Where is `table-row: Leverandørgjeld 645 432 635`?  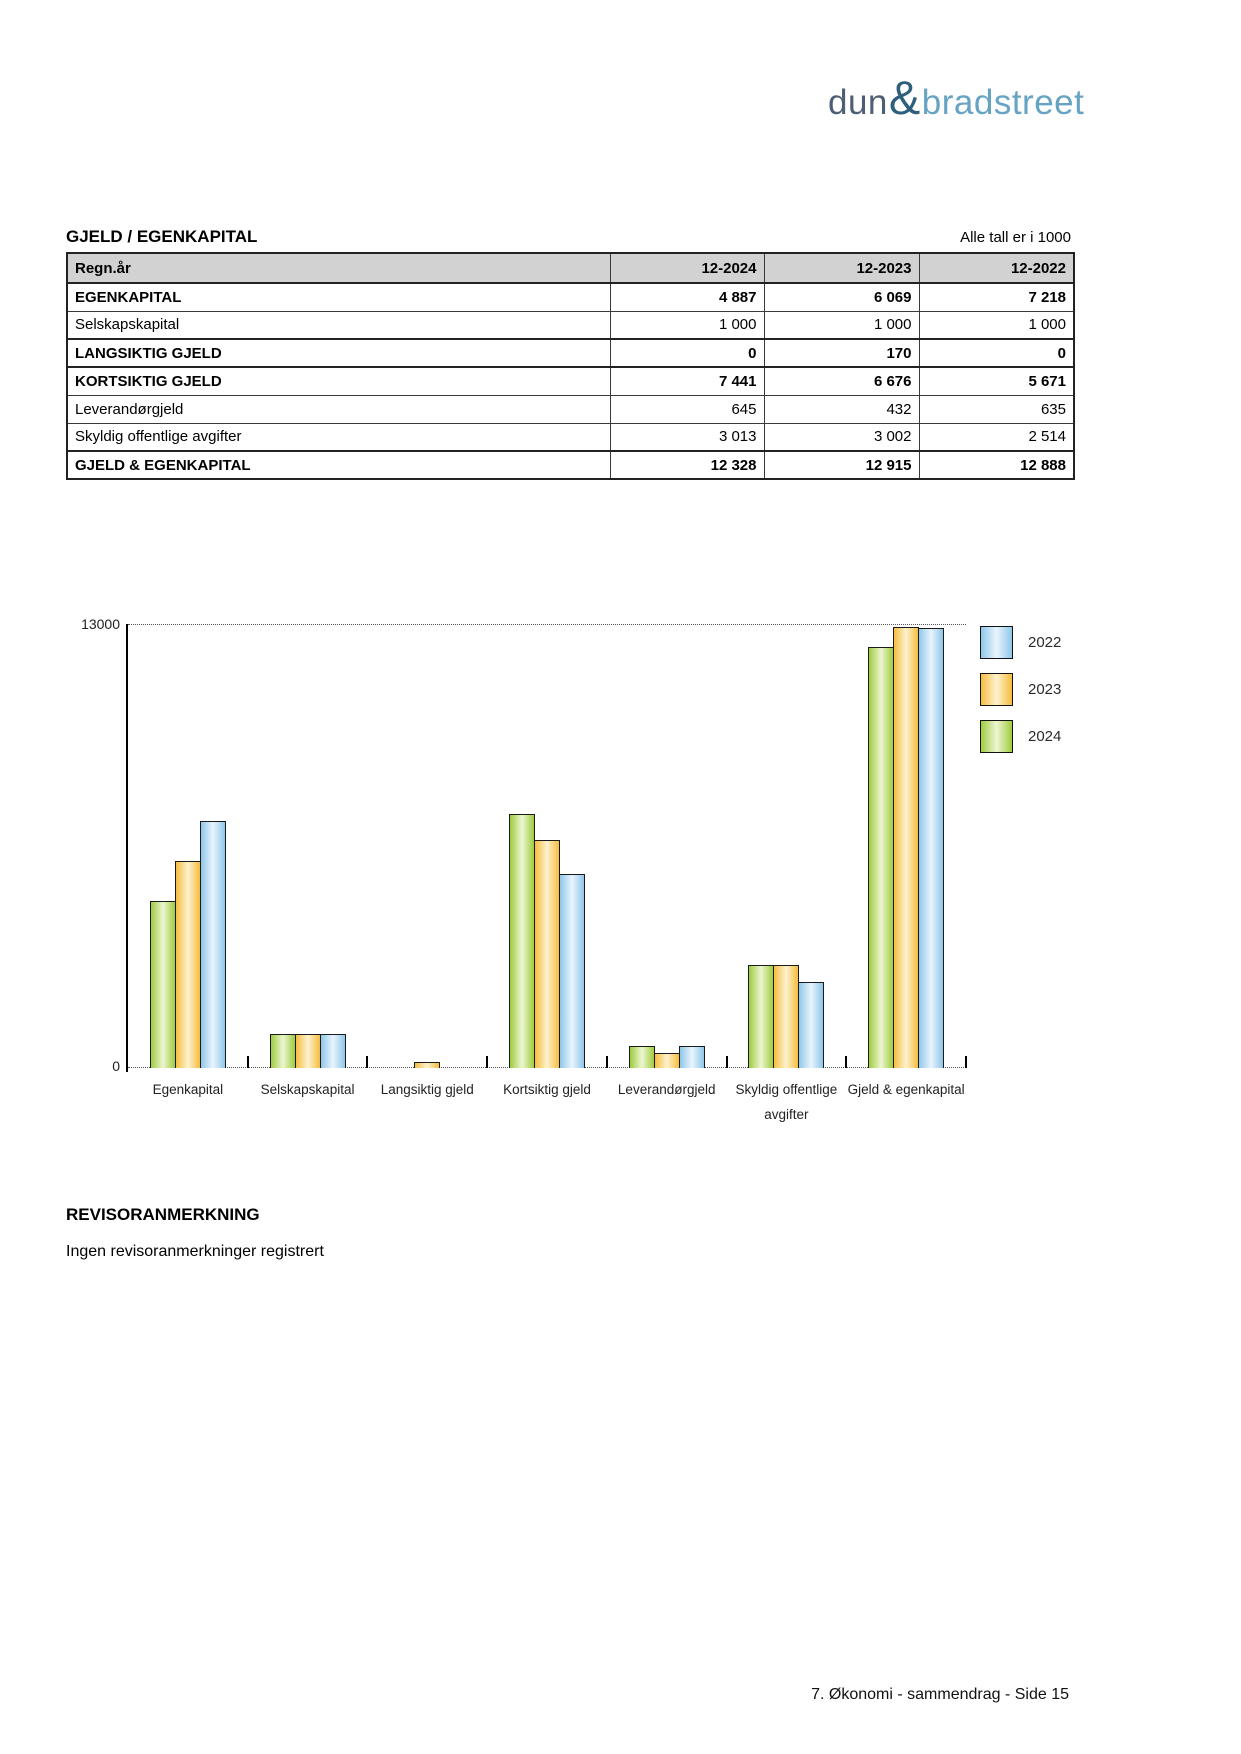 table-row: Leverandørgjeld 645 432 635 is located at coordinates (570, 409).